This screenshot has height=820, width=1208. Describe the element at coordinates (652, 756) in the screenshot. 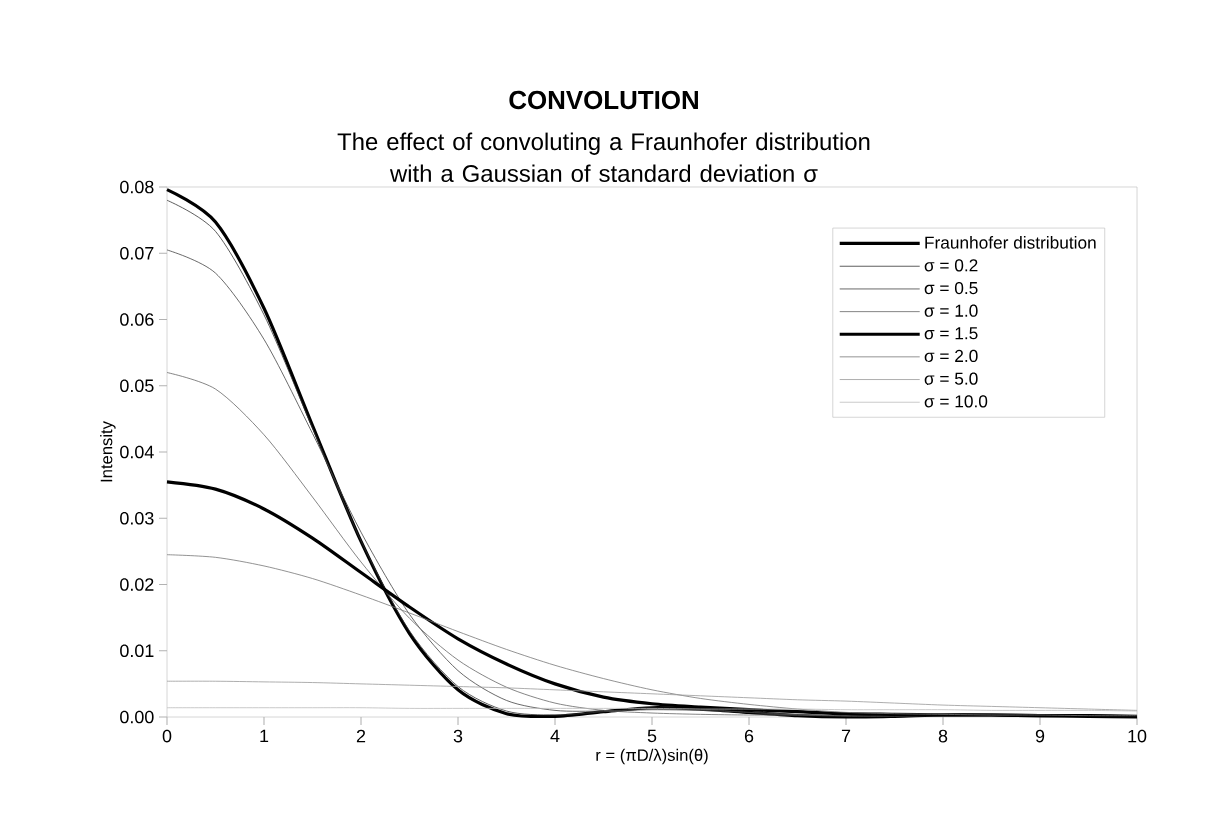

I see `x-axis-title: r = (πD/λ)sin(θ)` at that location.